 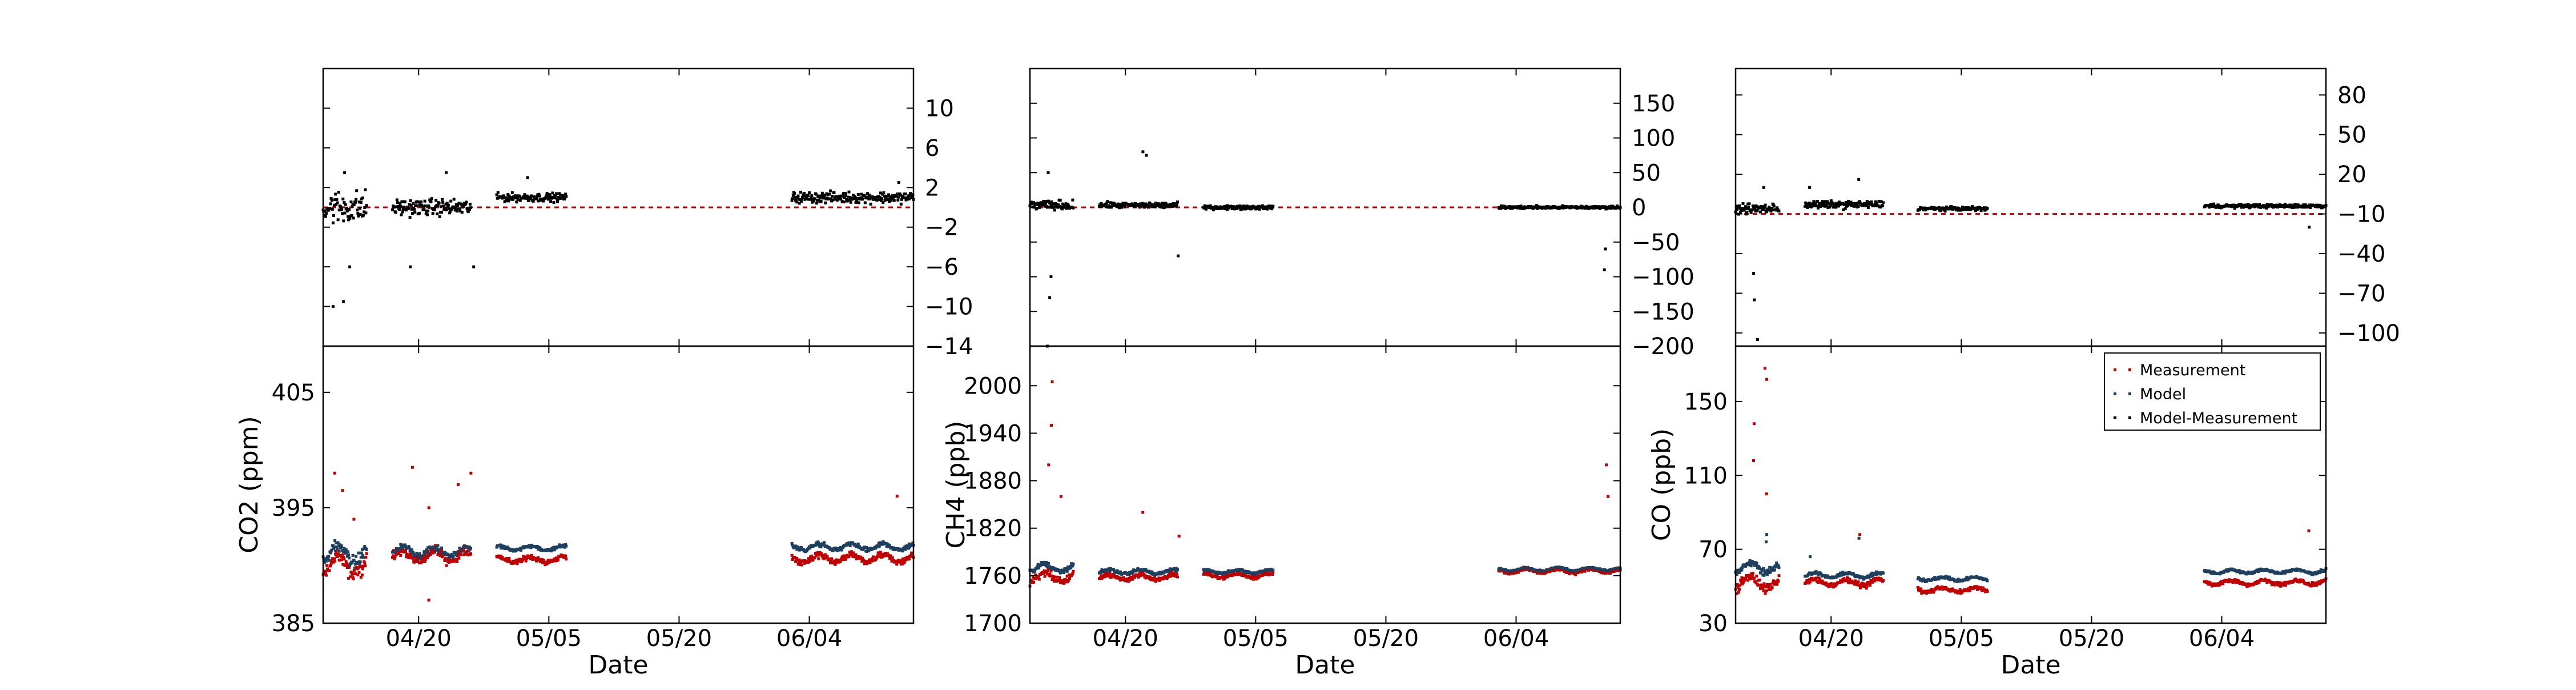 What do you see at coordinates (2218, 418) in the screenshot?
I see `legend-entry-label: Model-Measurement` at bounding box center [2218, 418].